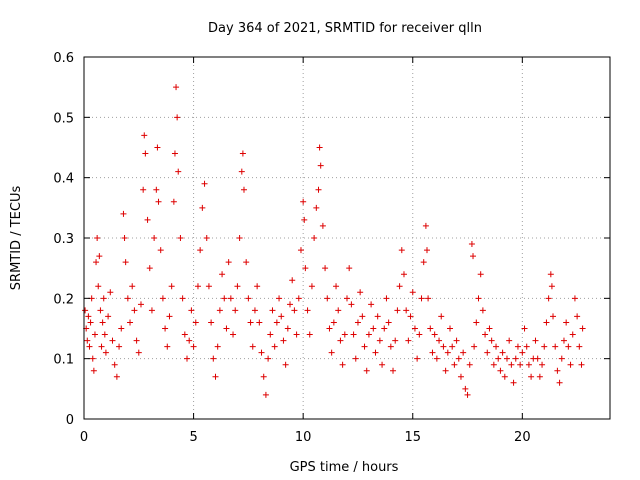  What do you see at coordinates (412, 437) in the screenshot?
I see `x-tick-label: 15` at bounding box center [412, 437].